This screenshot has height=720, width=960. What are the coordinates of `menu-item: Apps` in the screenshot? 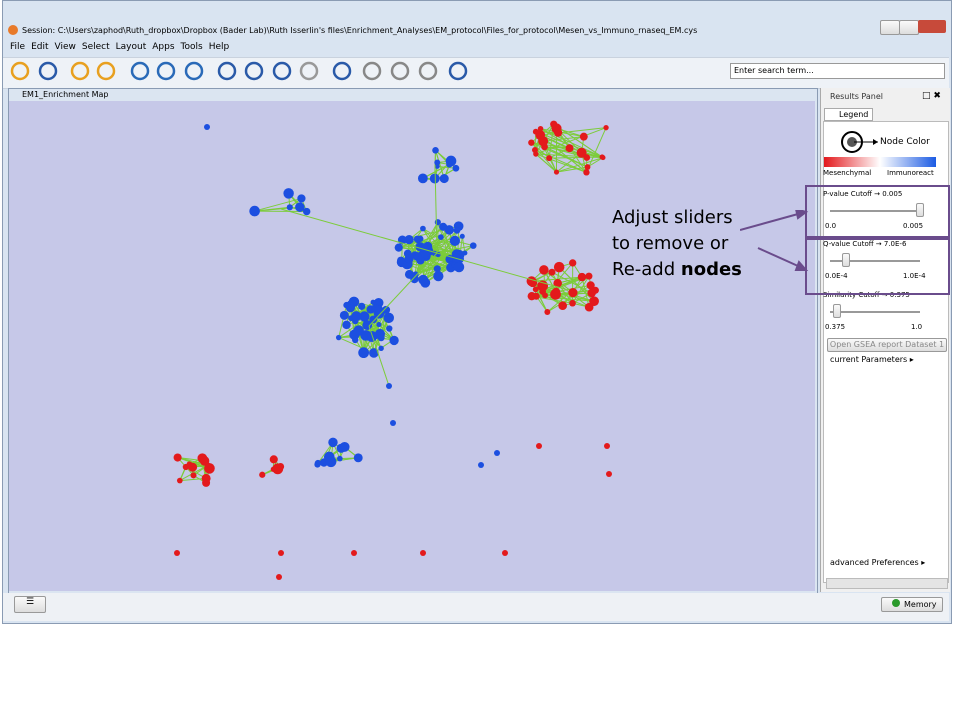 It's located at (163, 47).